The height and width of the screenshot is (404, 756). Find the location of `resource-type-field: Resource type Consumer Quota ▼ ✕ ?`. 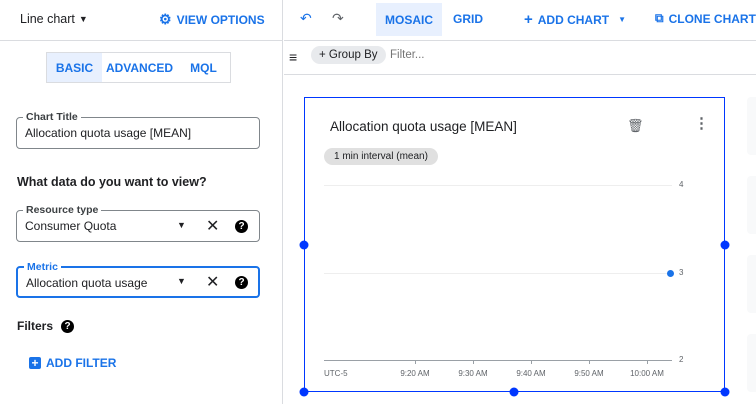

resource-type-field: Resource type Consumer Quota ▼ ✕ ? is located at coordinates (138, 223).